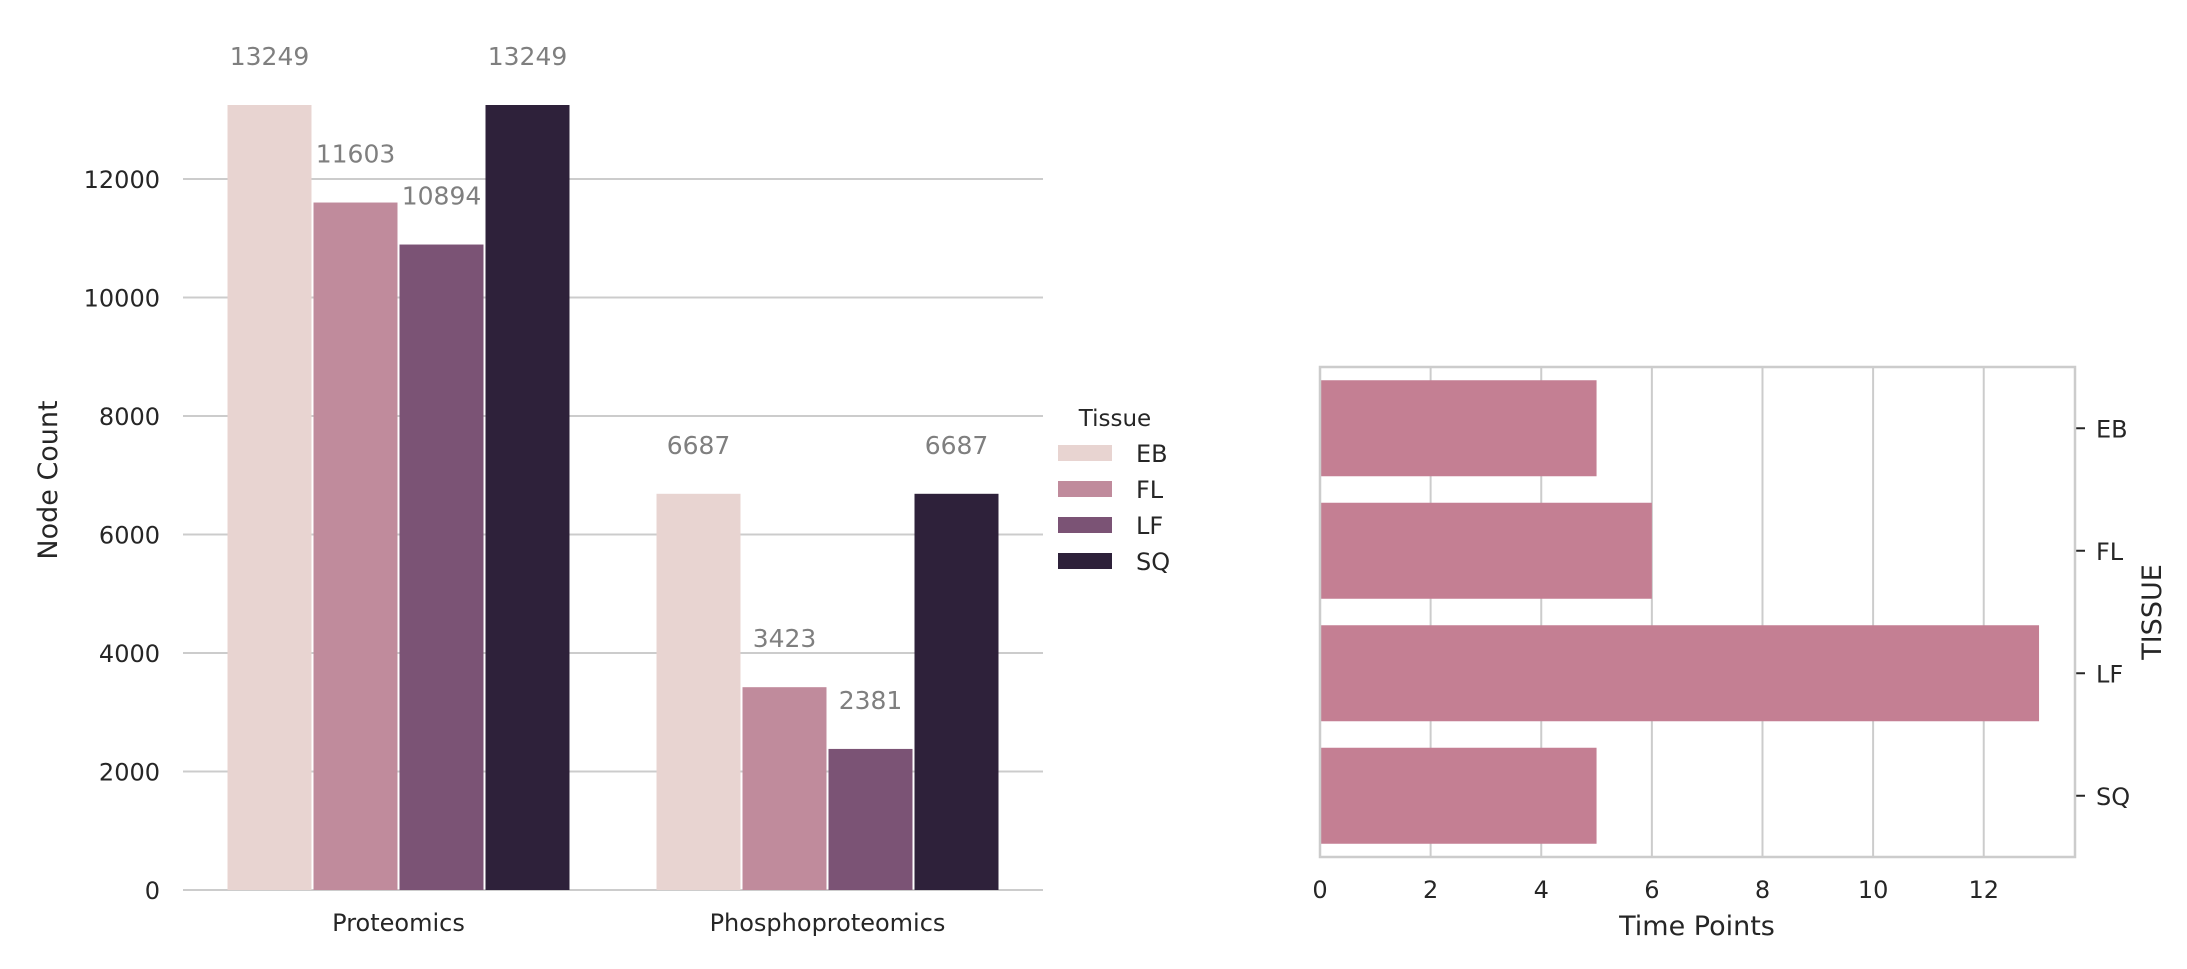  What do you see at coordinates (870, 819) in the screenshot?
I see `bar-lf-phosphoproteomics` at bounding box center [870, 819].